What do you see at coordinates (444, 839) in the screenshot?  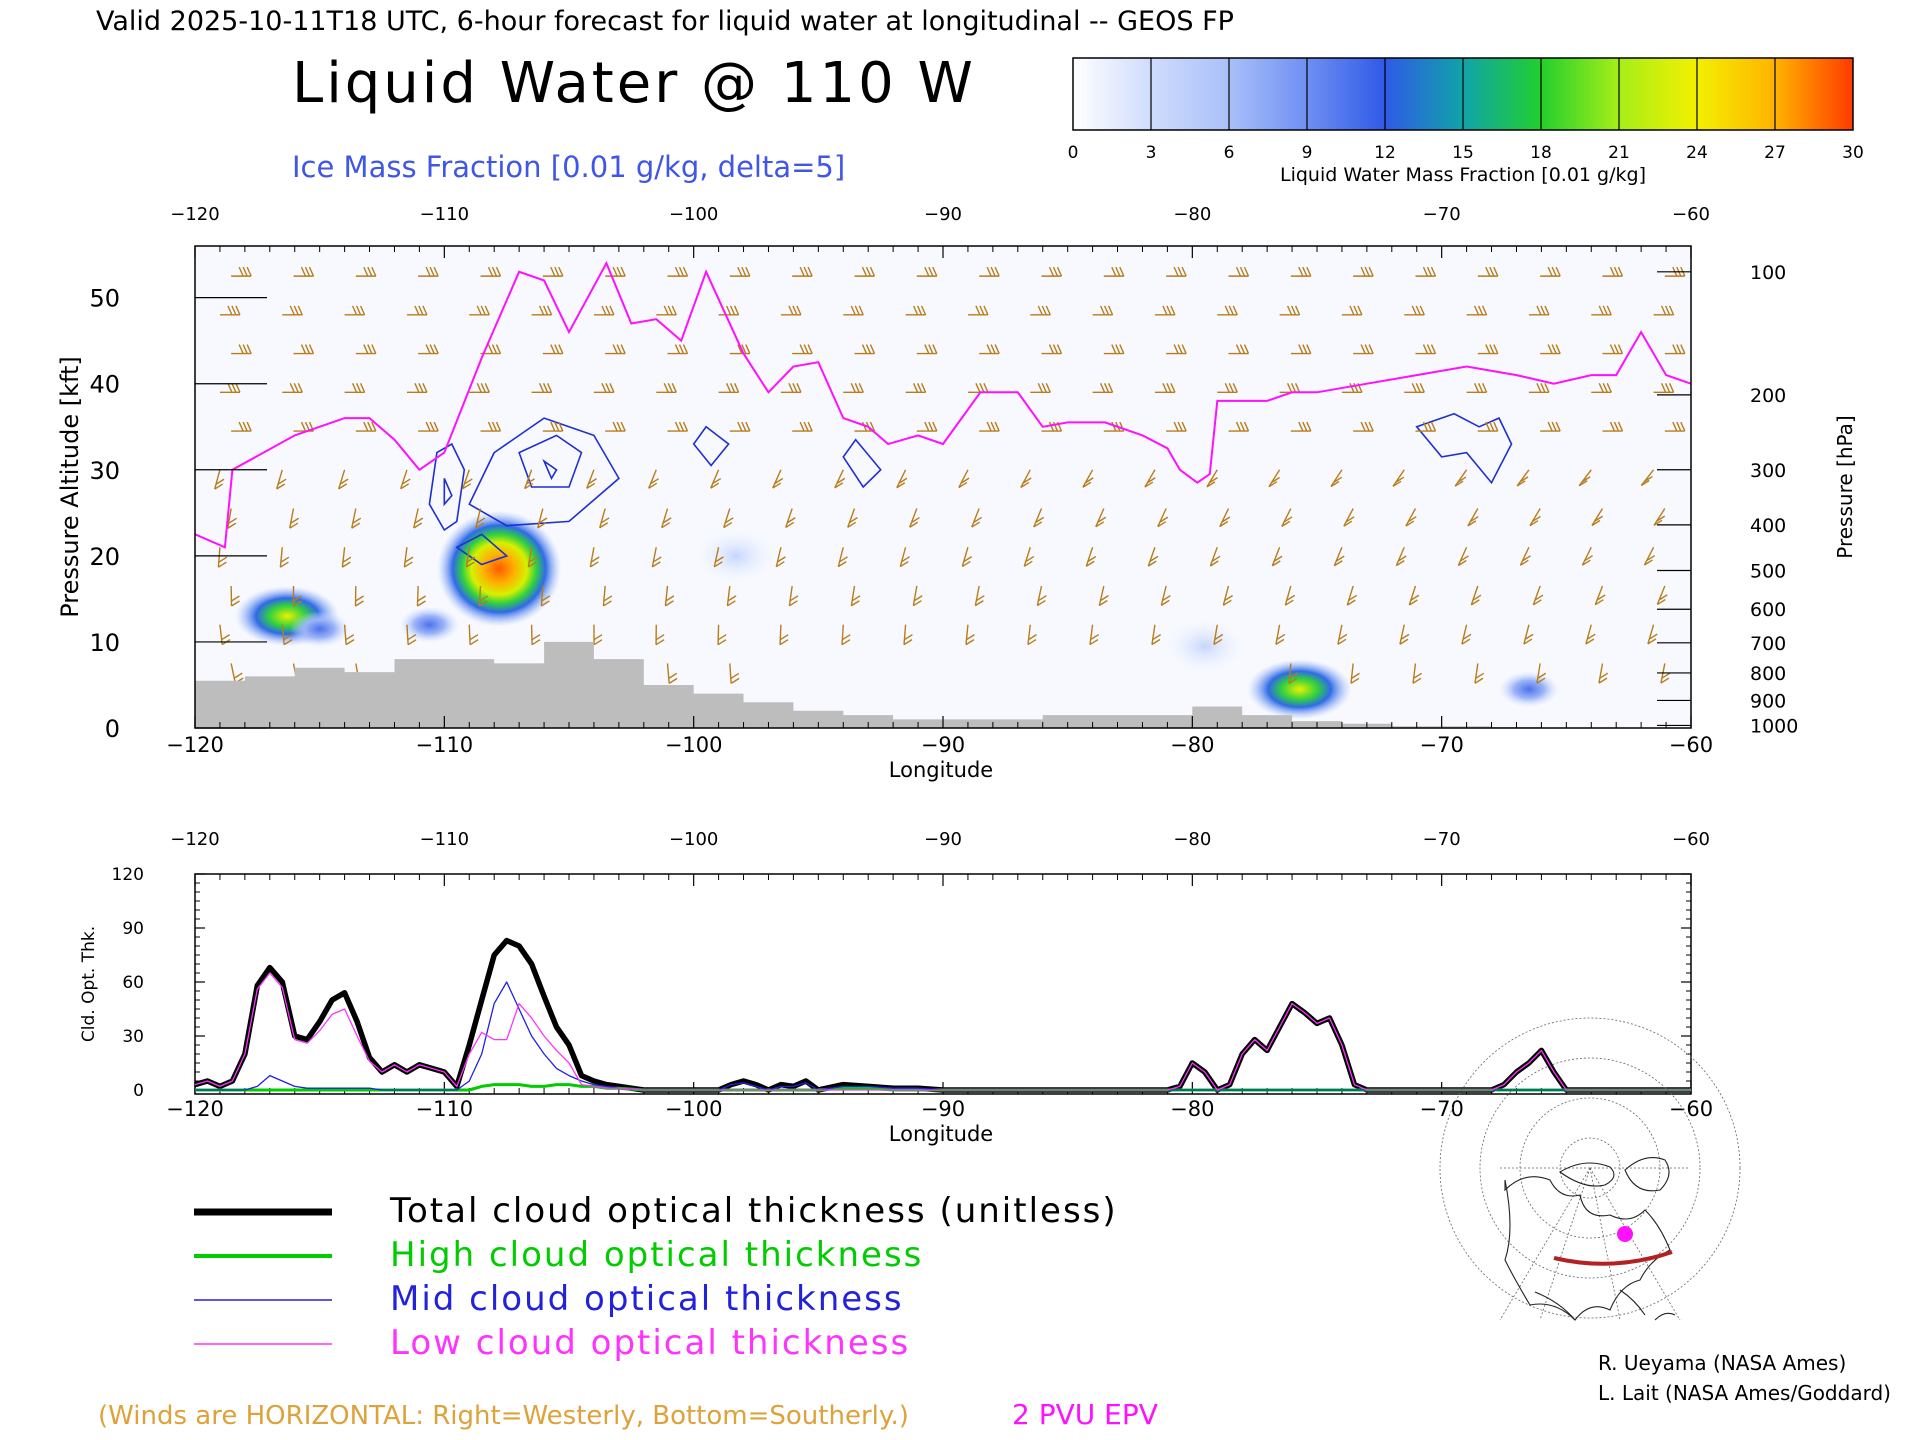 I see `bottom-x-tick-label-upper: −110` at bounding box center [444, 839].